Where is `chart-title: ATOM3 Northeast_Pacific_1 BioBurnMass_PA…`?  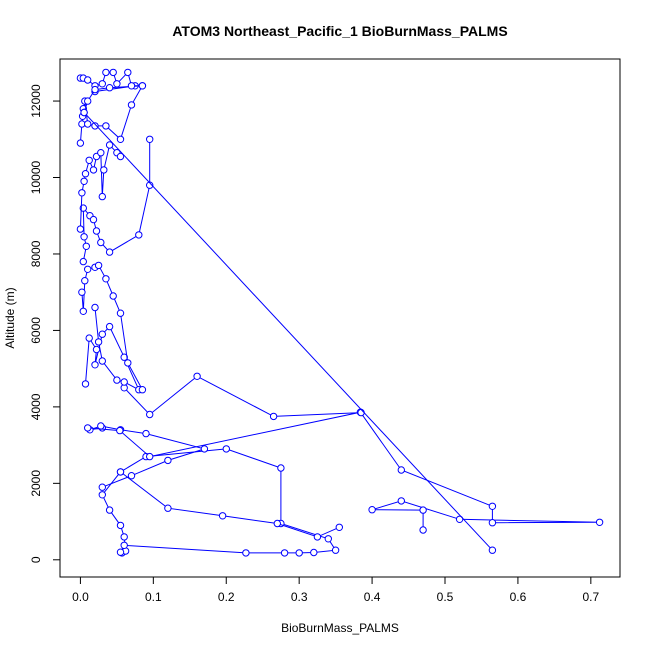 chart-title: ATOM3 Northeast_Pacific_1 BioBurnMass_PA… is located at coordinates (339, 31).